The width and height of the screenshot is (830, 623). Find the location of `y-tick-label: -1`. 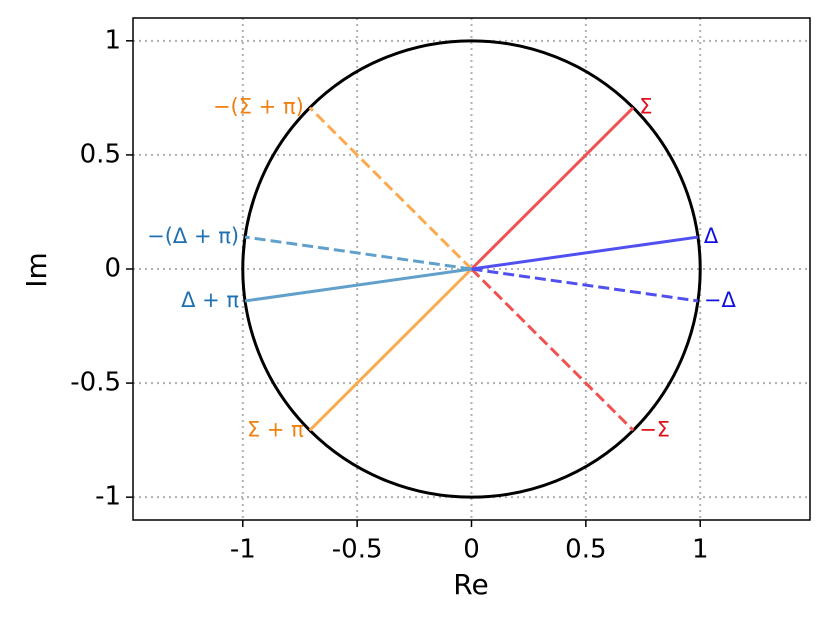

y-tick-label: -1 is located at coordinates (108, 497).